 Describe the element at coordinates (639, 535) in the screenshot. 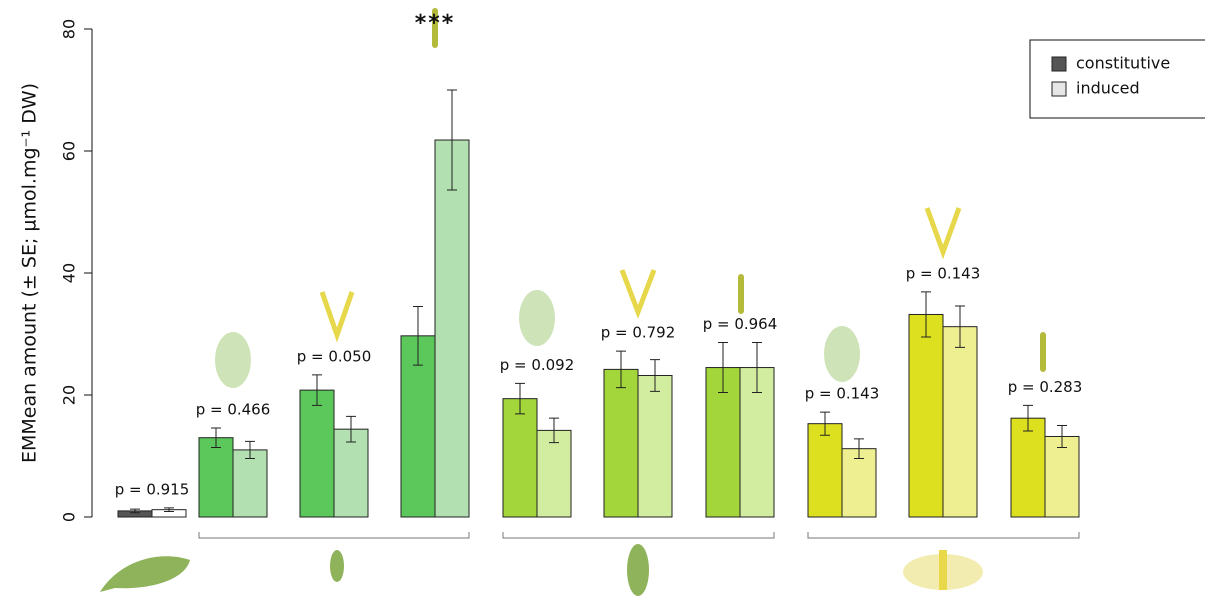

I see `decorations` at that location.